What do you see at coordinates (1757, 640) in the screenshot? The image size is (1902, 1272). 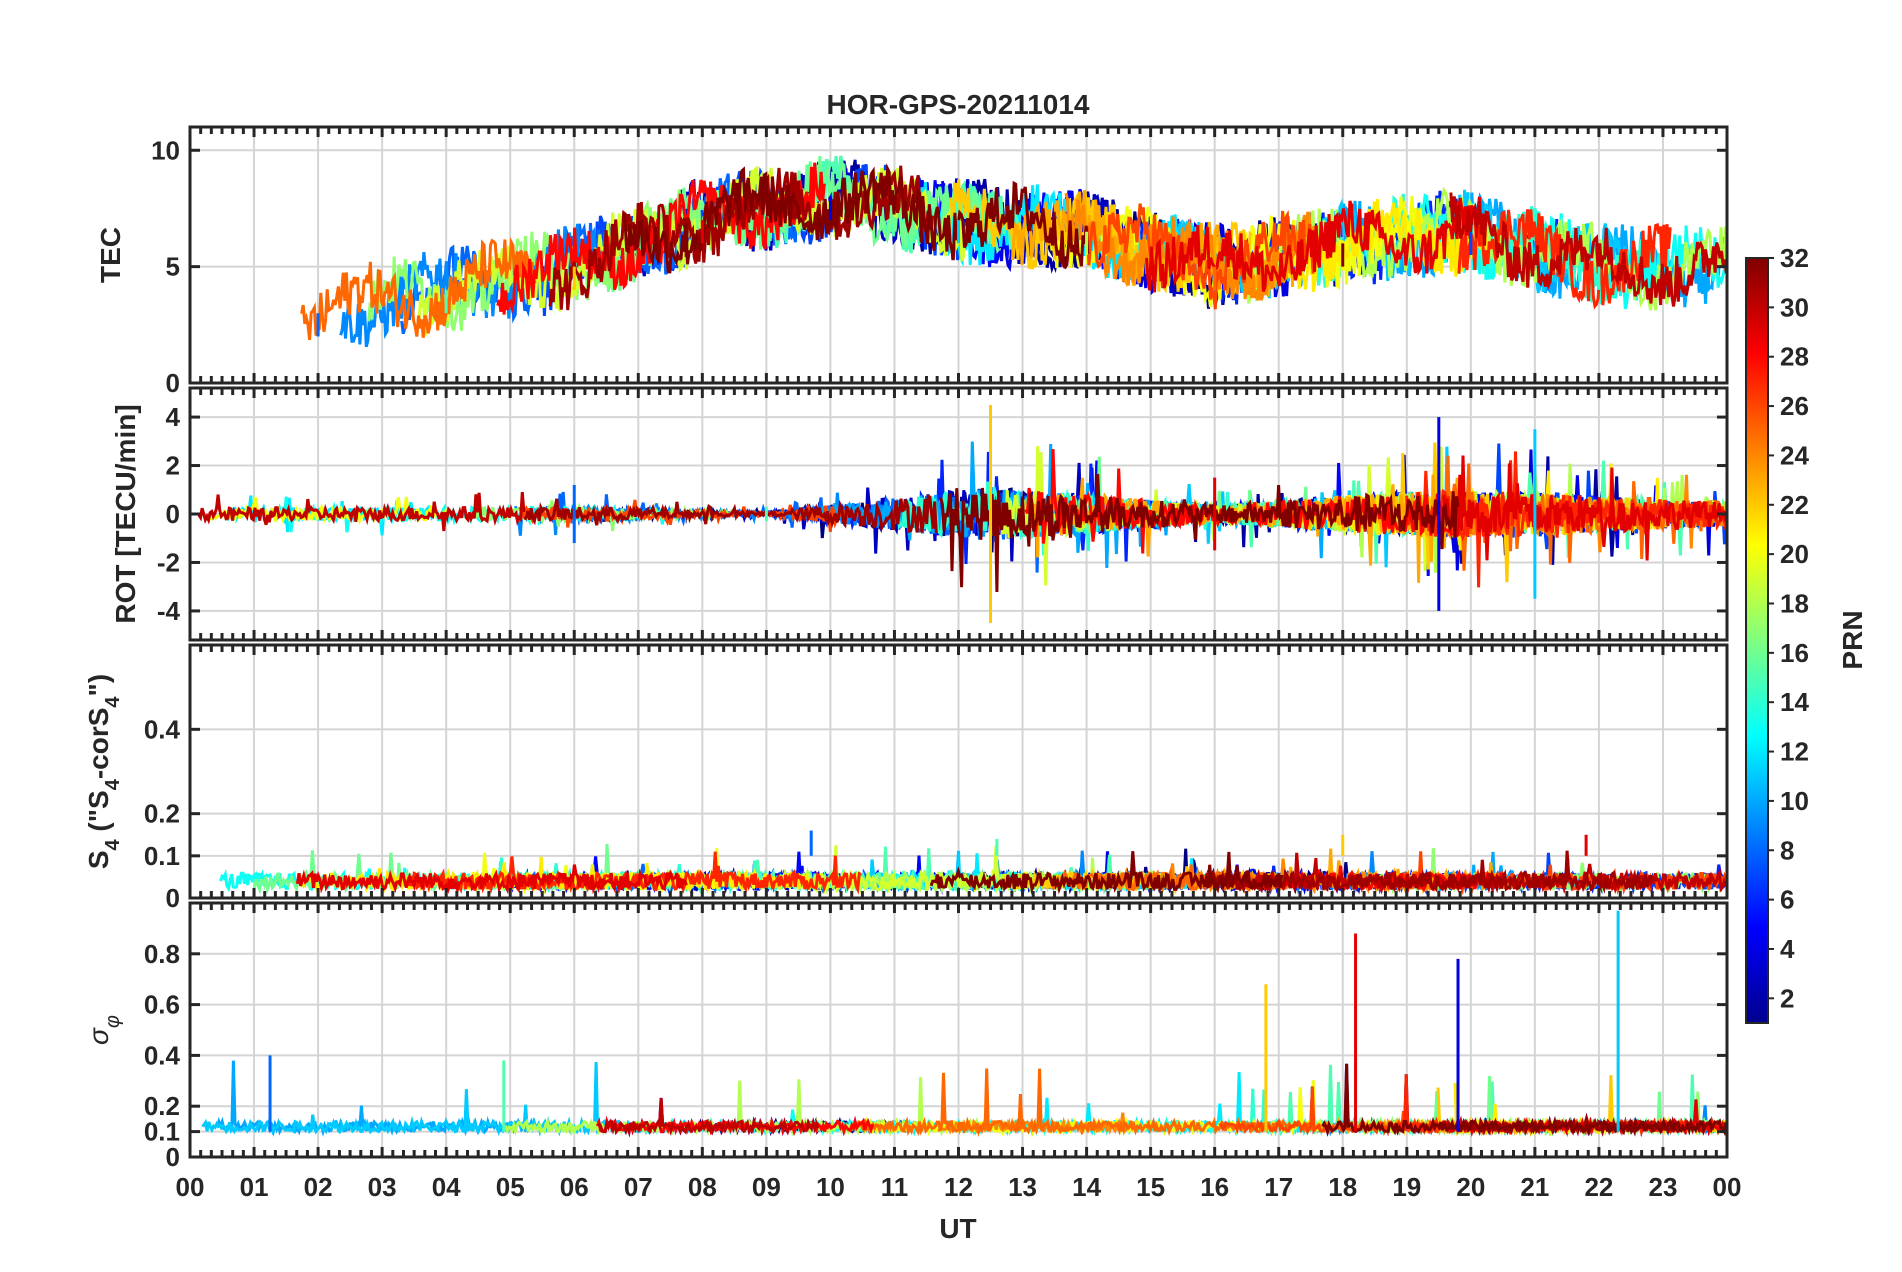 I see `colorbar-gradient` at bounding box center [1757, 640].